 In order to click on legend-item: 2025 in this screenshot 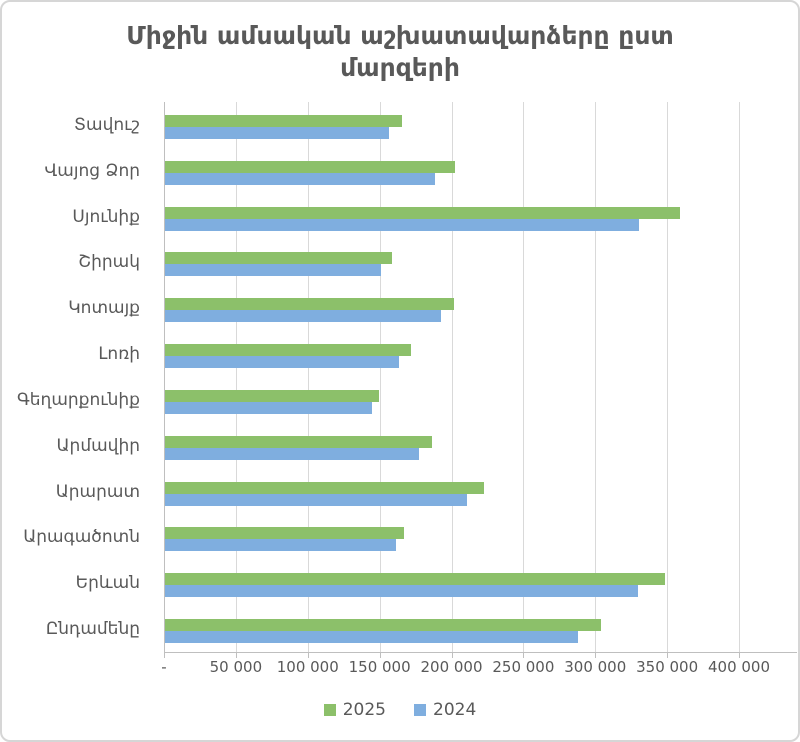, I will do `click(354, 710)`.